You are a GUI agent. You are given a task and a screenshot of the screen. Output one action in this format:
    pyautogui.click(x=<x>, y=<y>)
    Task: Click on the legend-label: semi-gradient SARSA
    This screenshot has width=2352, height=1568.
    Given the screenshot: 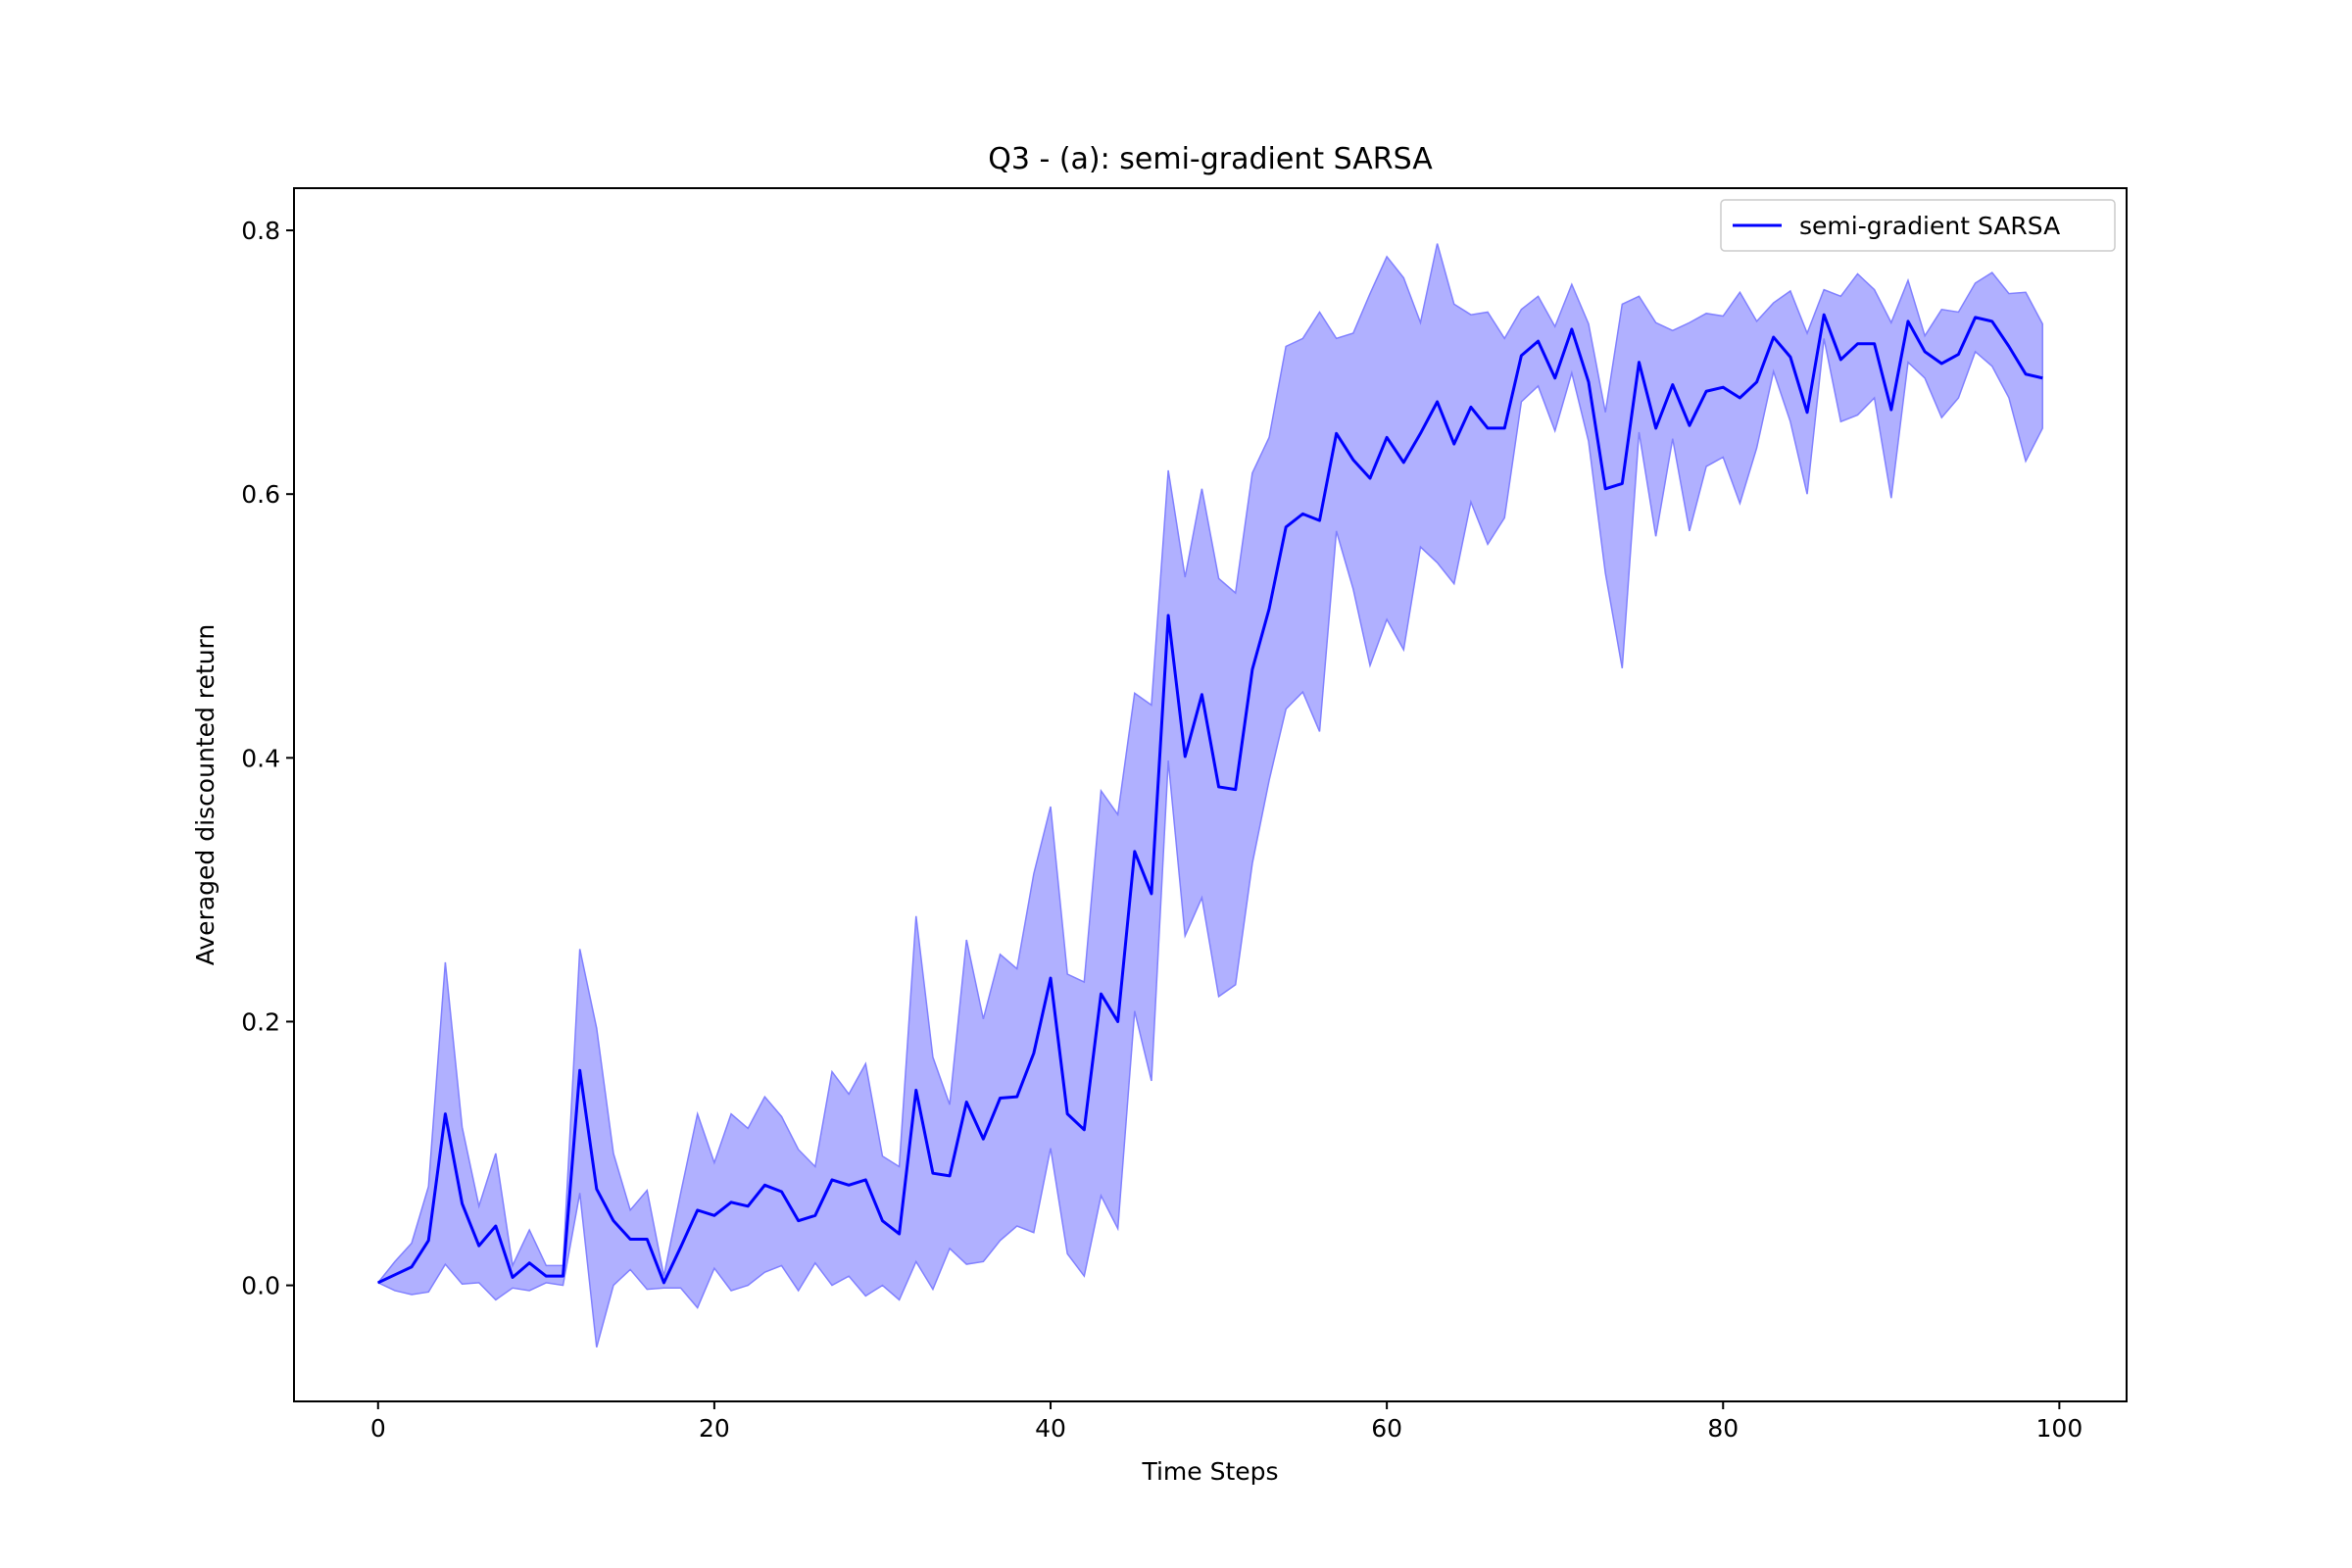 What is the action you would take?
    pyautogui.click(x=1929, y=226)
    